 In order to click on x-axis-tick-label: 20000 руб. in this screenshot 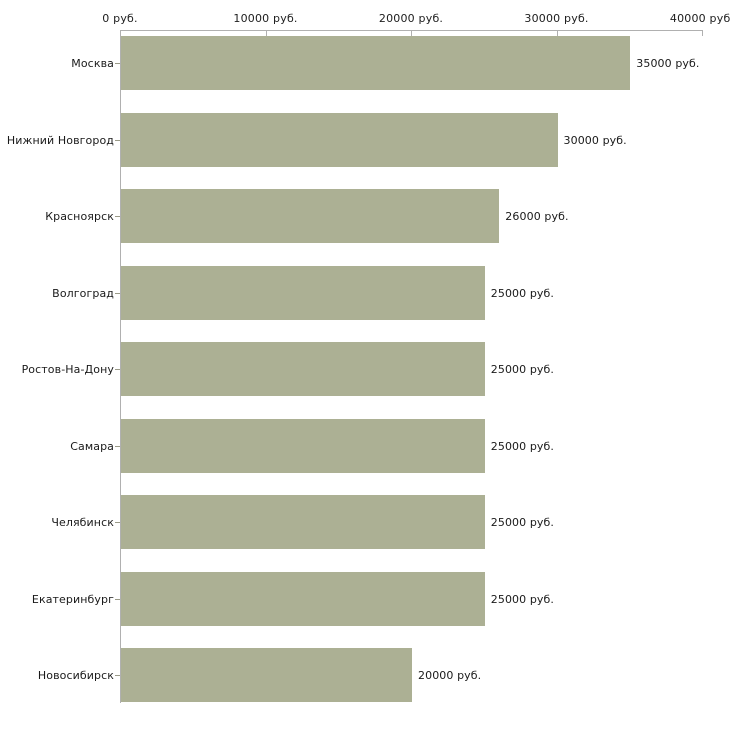, I will do `click(411, 18)`.